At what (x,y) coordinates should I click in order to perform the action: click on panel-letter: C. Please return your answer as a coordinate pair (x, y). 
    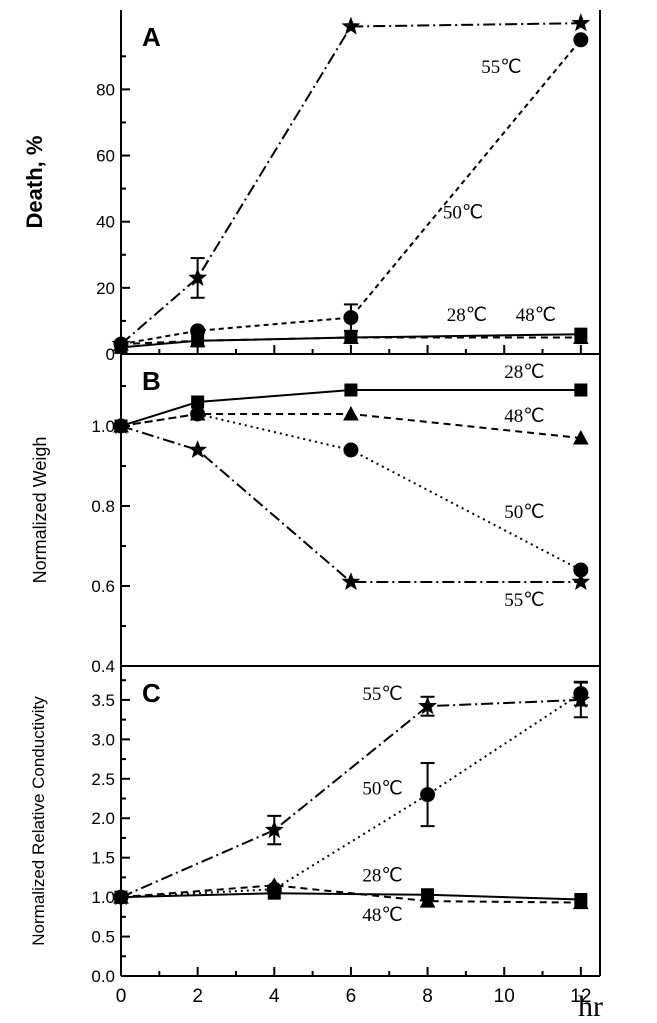
    Looking at the image, I should click on (151, 693).